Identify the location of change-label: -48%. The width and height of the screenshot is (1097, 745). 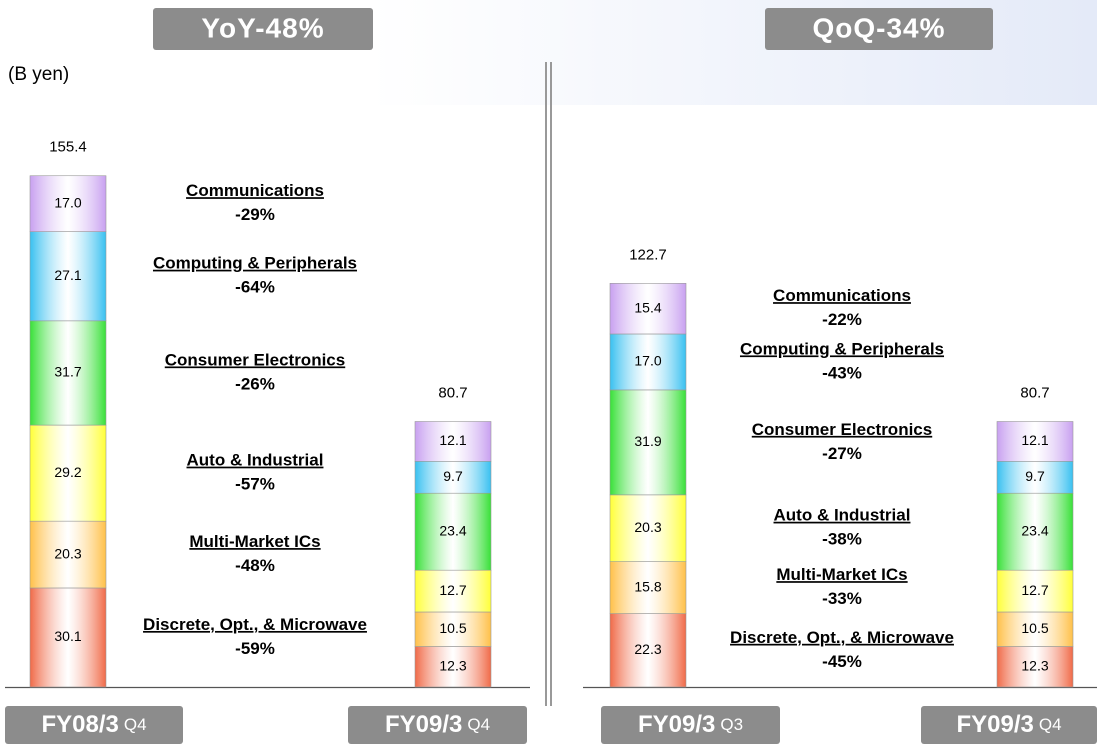
(255, 565).